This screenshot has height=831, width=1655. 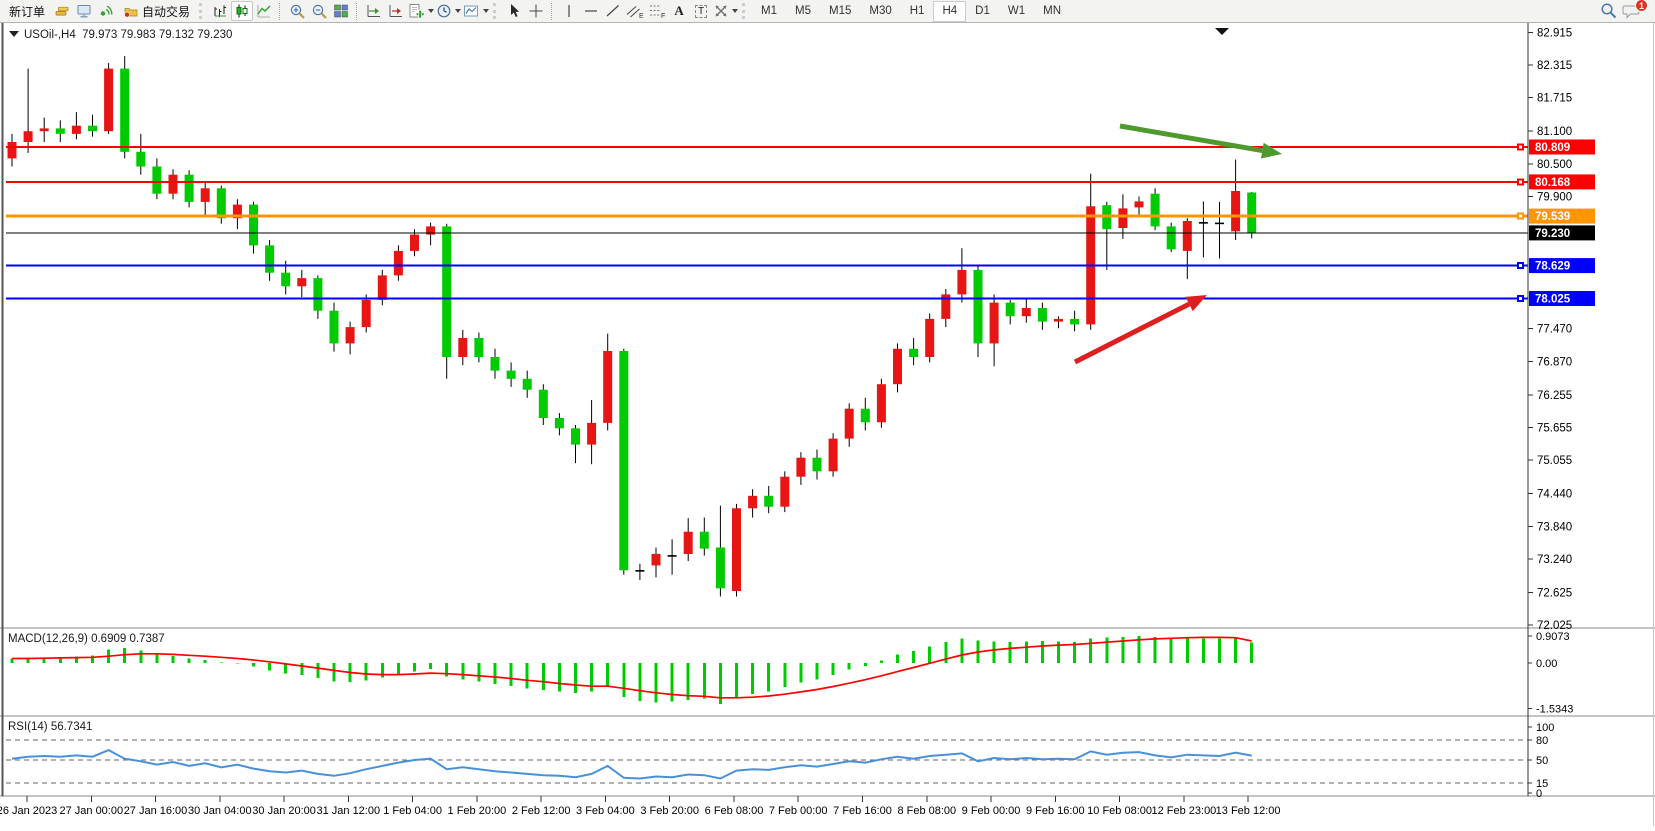 I want to click on notifications-button: 1, so click(x=1634, y=10).